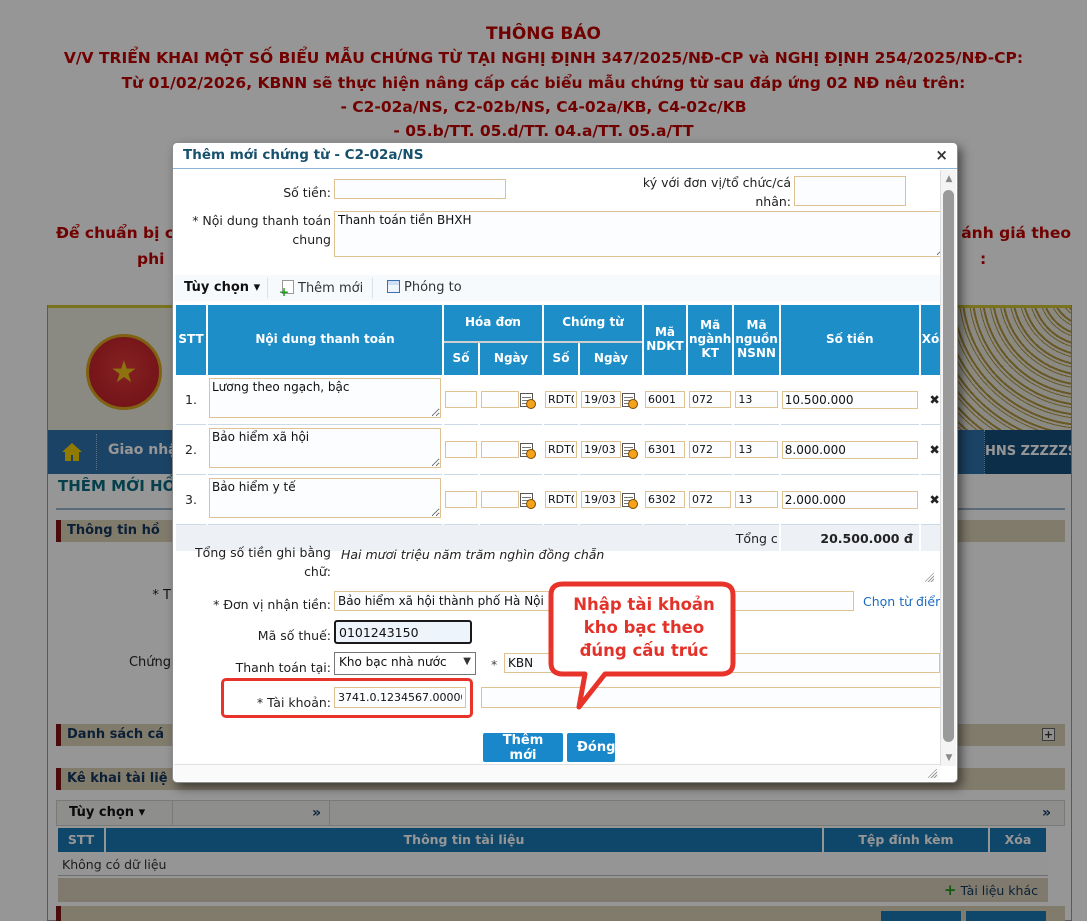 The height and width of the screenshot is (921, 1087). What do you see at coordinates (594, 601) in the screenshot?
I see `receiver-input` at bounding box center [594, 601].